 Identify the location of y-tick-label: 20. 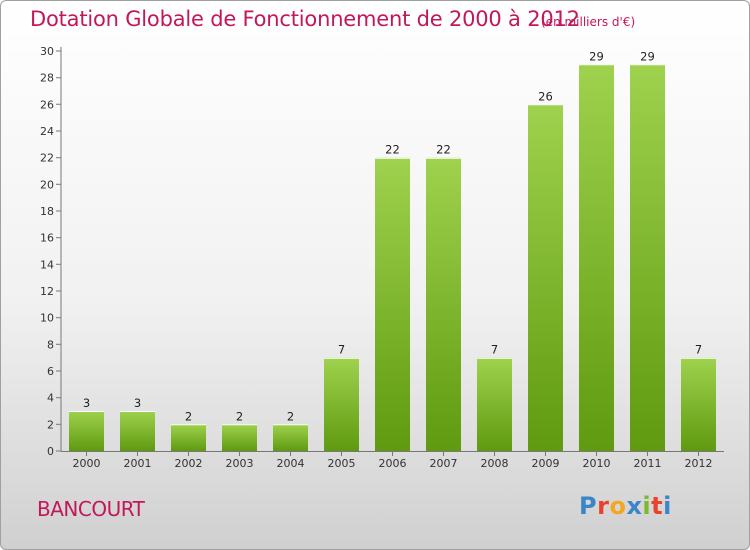
(47, 184).